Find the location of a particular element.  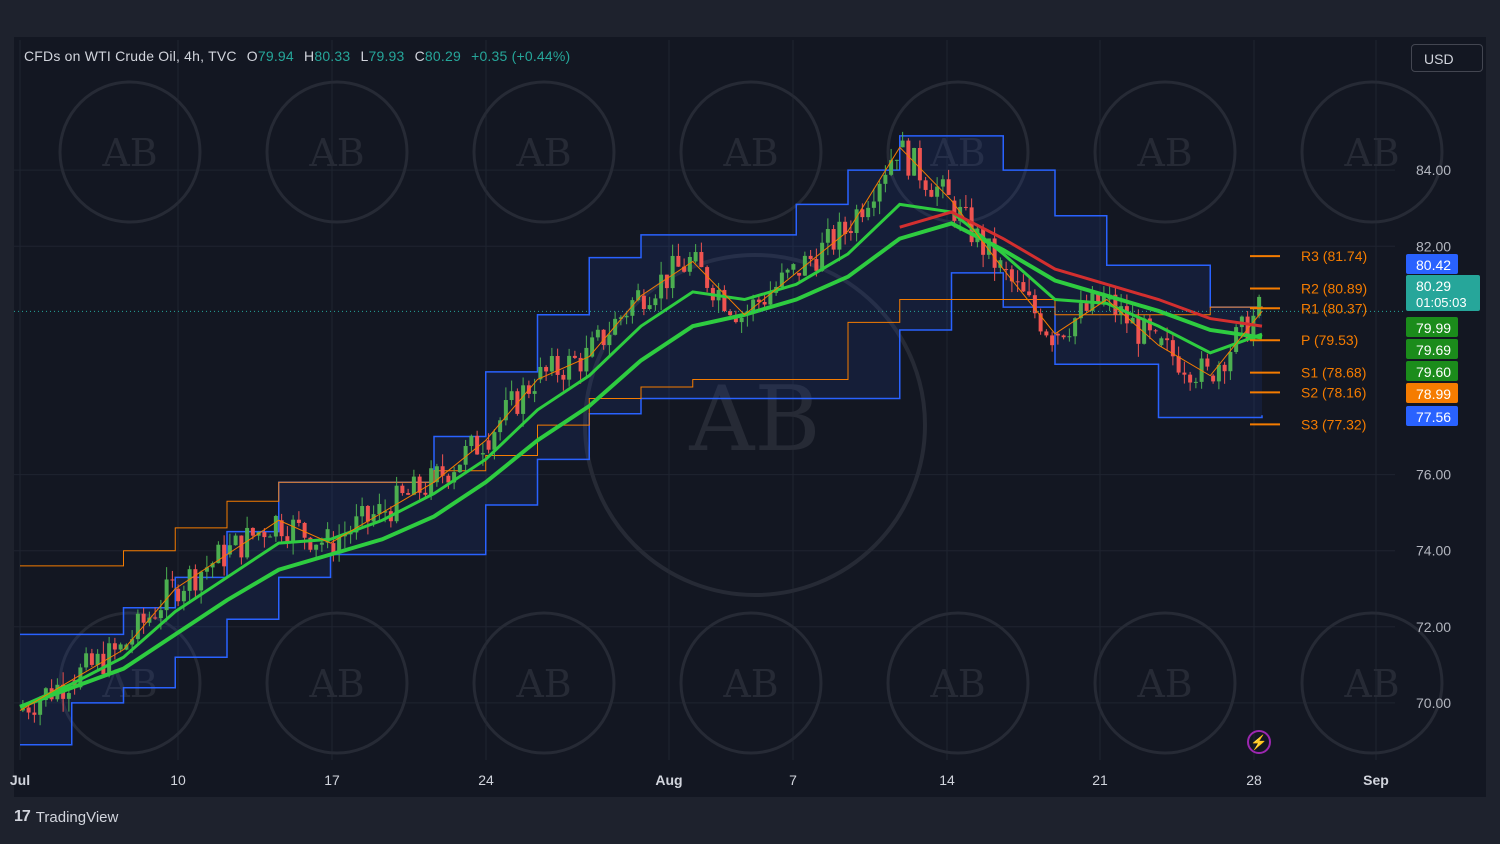

symbol-name: CFDs on WTI Crude Oil, 4h, TVC is located at coordinates (130, 56).